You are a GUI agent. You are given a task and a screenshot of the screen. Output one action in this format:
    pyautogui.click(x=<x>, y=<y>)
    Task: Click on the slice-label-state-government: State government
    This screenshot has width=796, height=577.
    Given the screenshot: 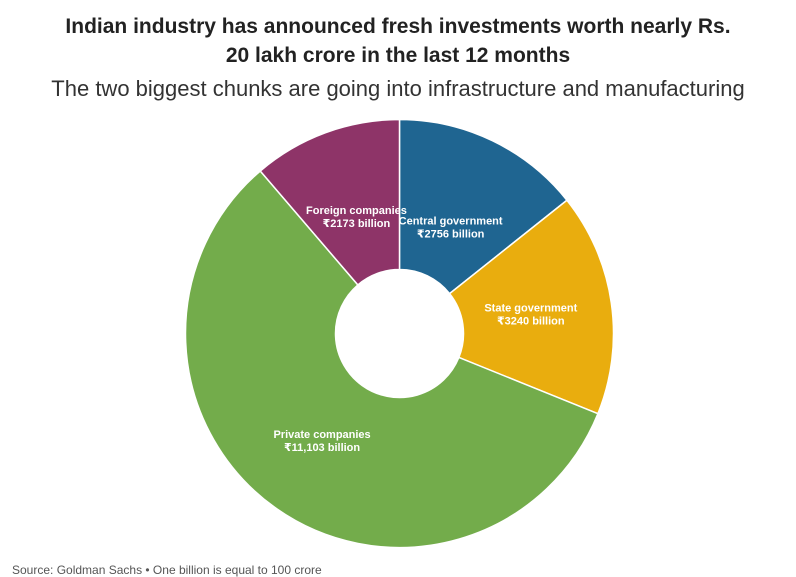 What is the action you would take?
    pyautogui.click(x=530, y=308)
    